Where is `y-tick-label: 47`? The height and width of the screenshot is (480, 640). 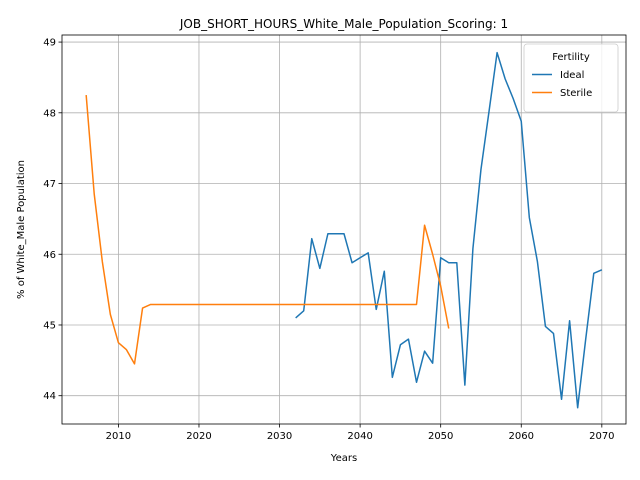
y-tick-label: 47 is located at coordinates (49, 184).